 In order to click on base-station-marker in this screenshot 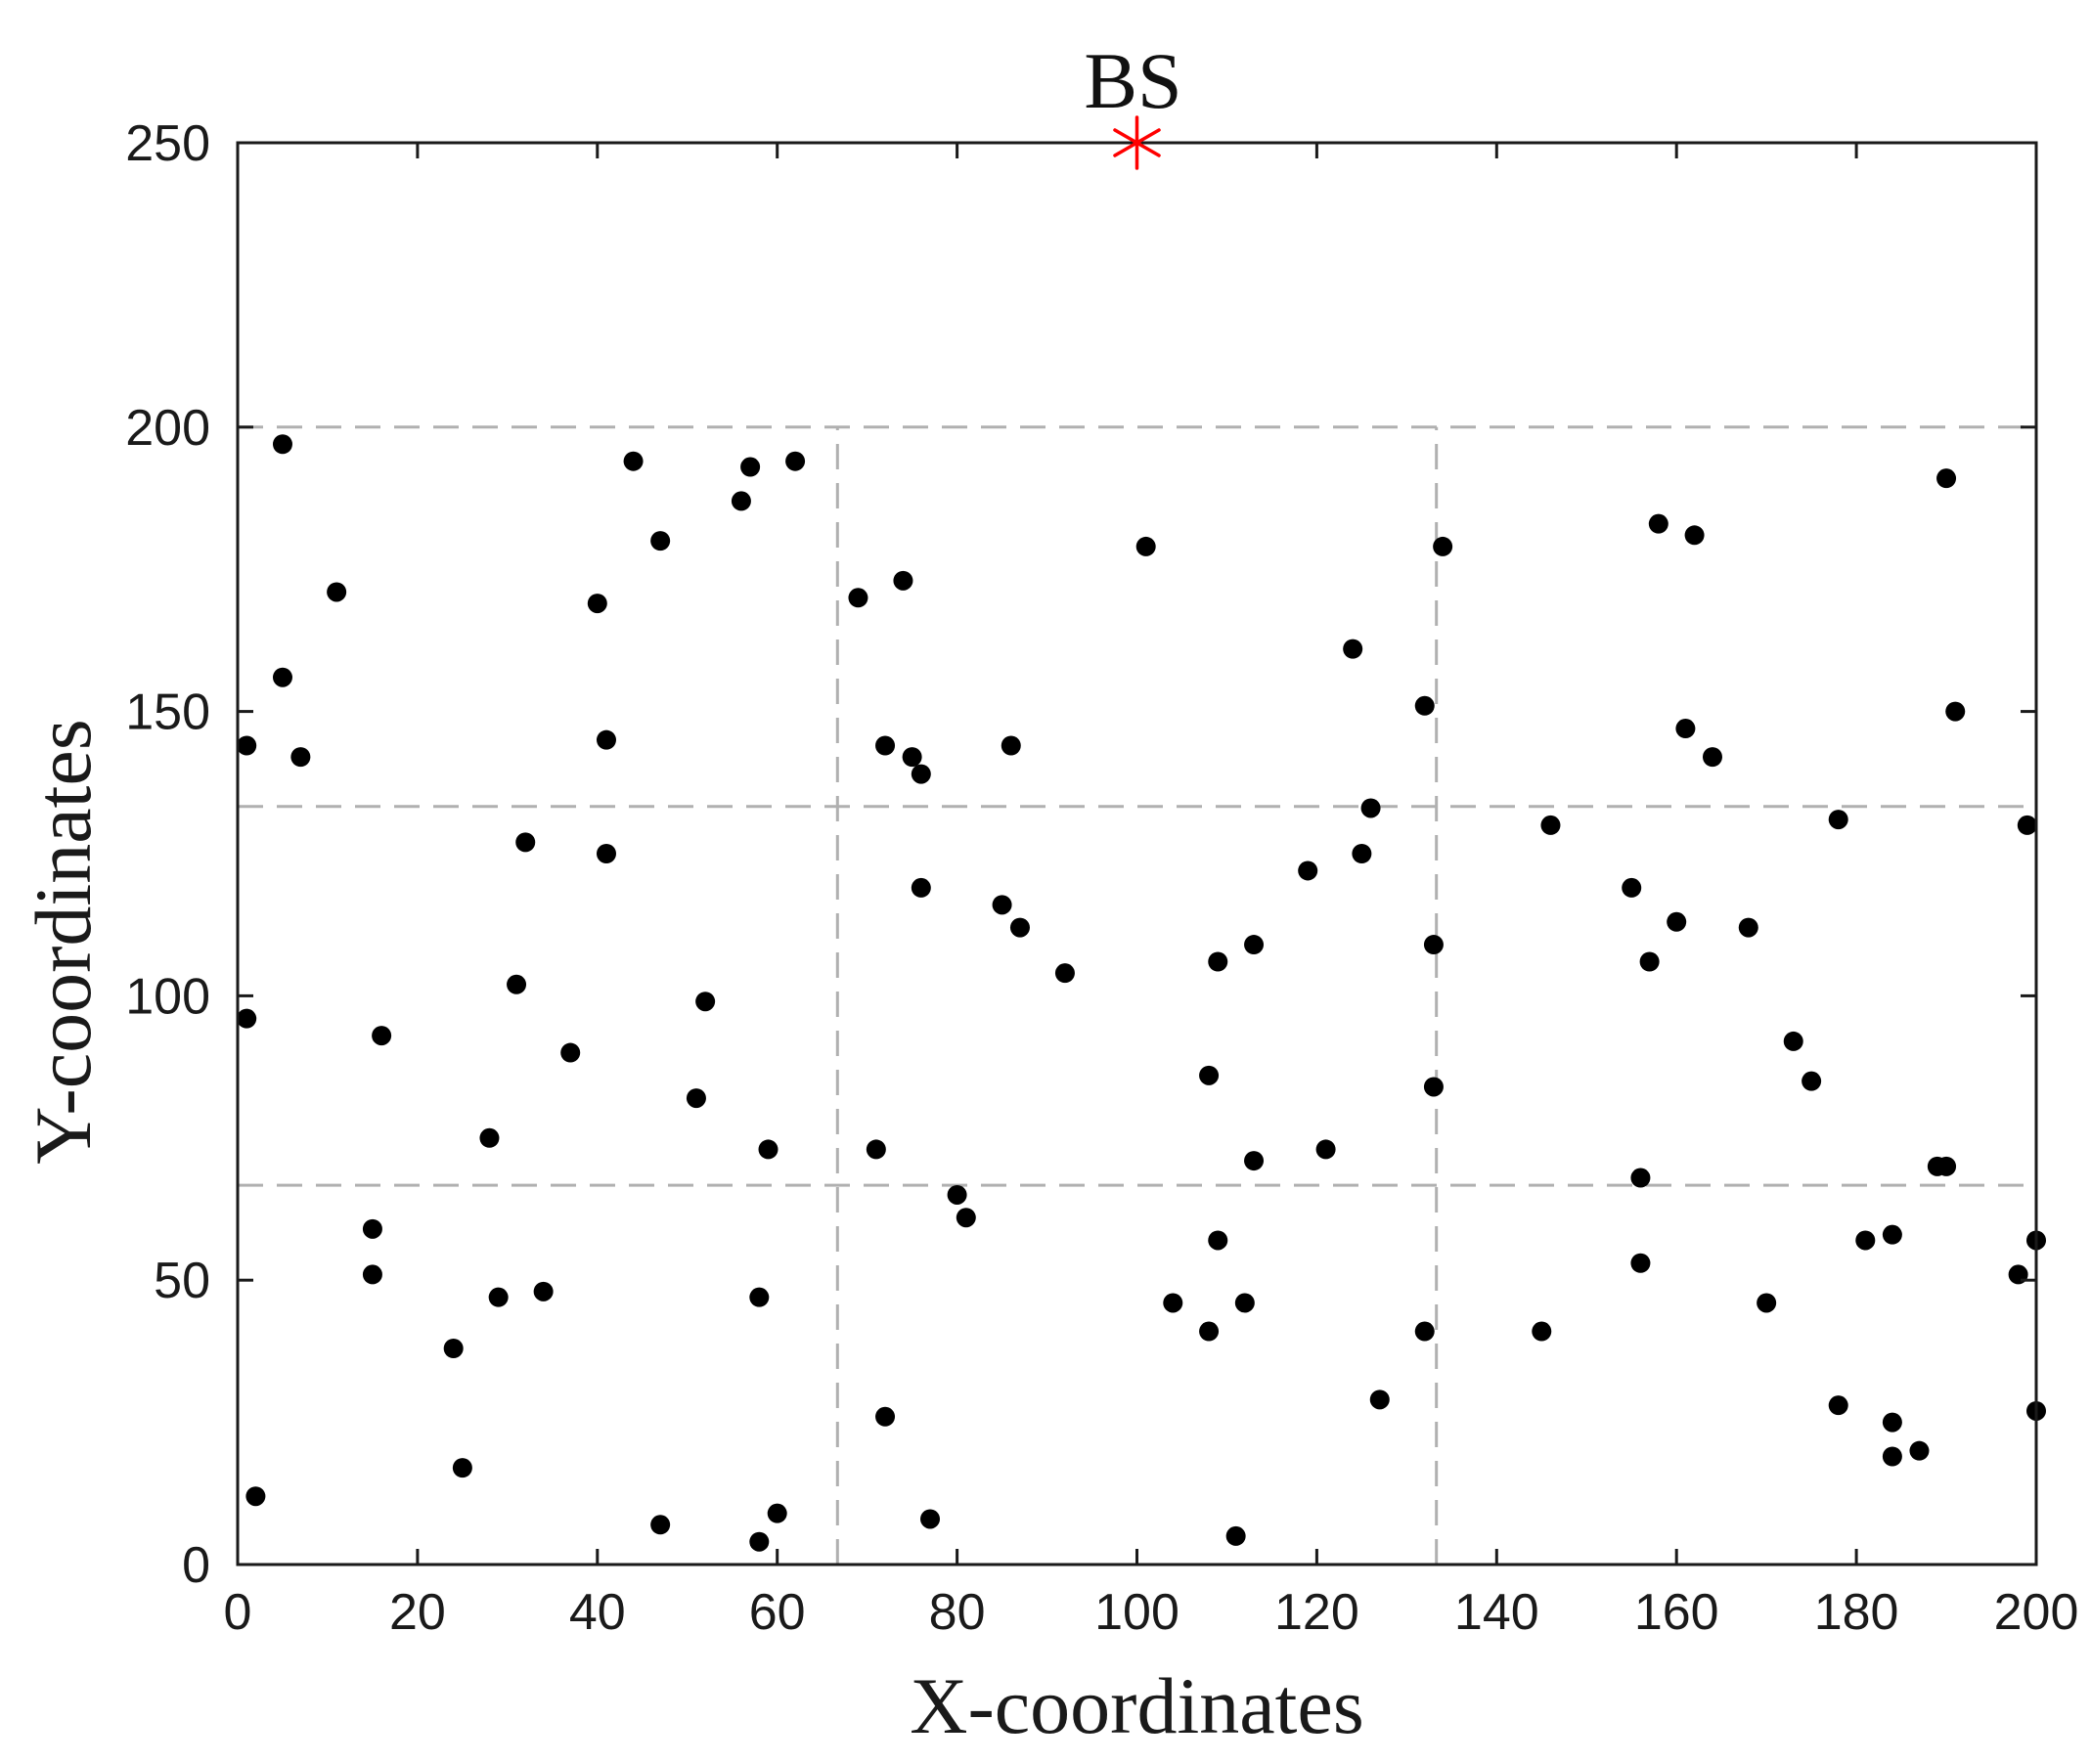, I will do `click(1137, 142)`.